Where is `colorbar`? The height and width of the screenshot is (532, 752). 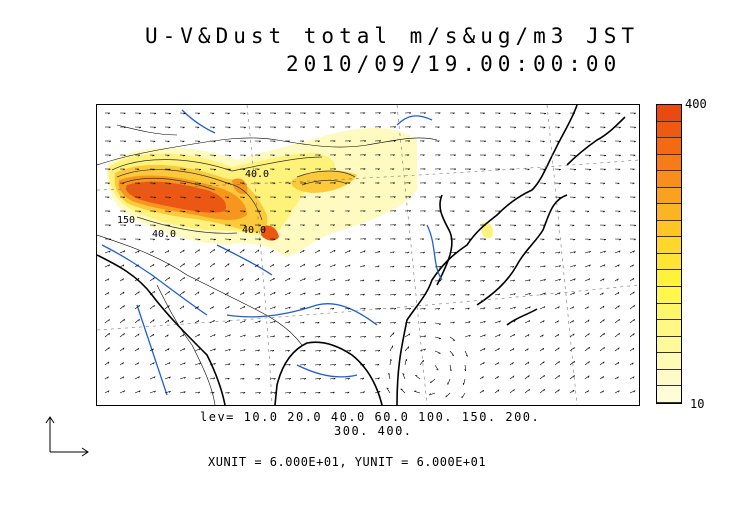
colorbar is located at coordinates (669, 254).